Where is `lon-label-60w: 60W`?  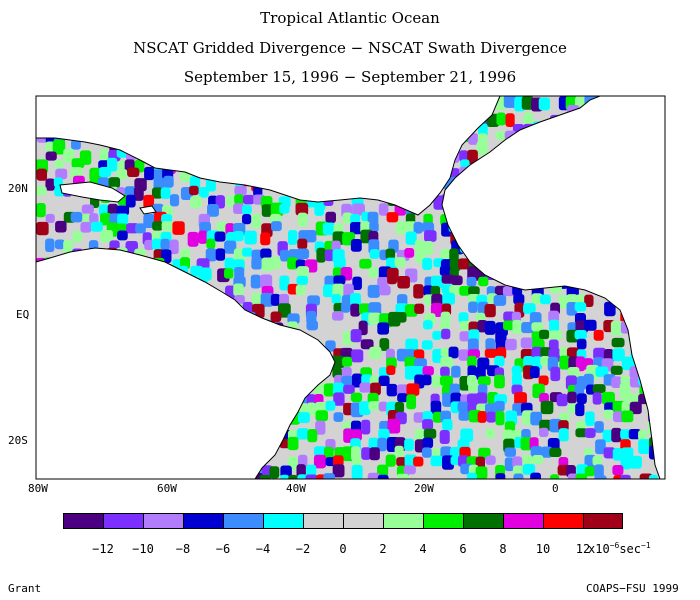 lon-label-60w: 60W is located at coordinates (167, 488).